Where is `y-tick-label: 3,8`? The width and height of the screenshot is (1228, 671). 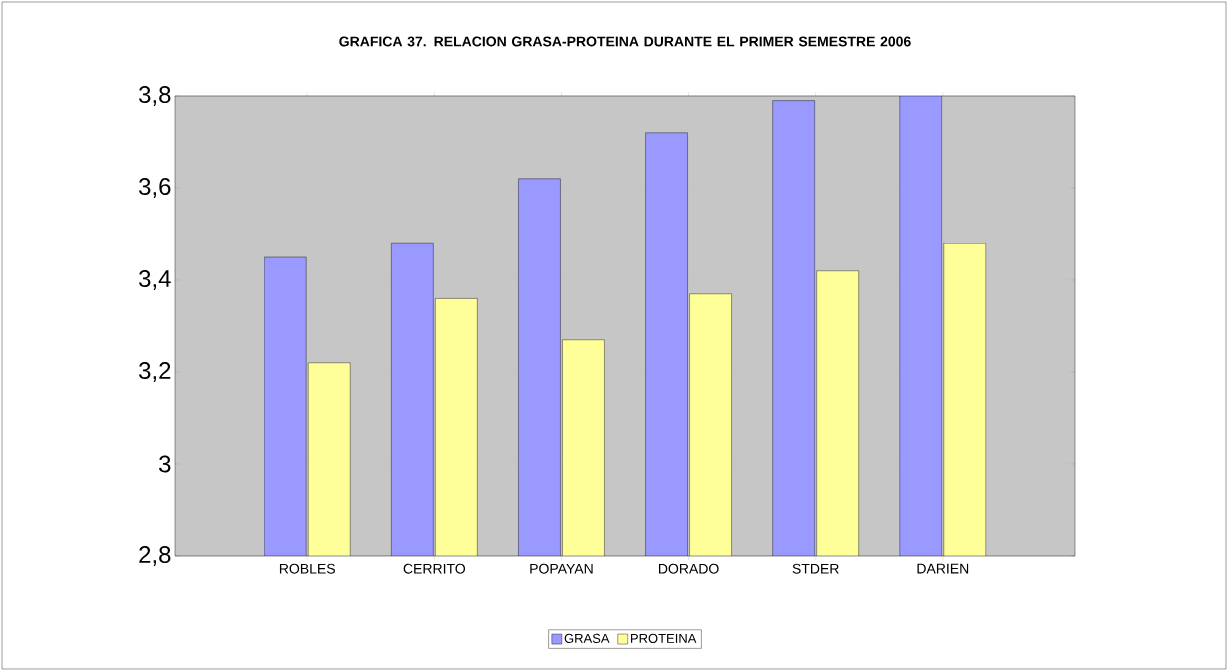 y-tick-label: 3,8 is located at coordinates (155, 96).